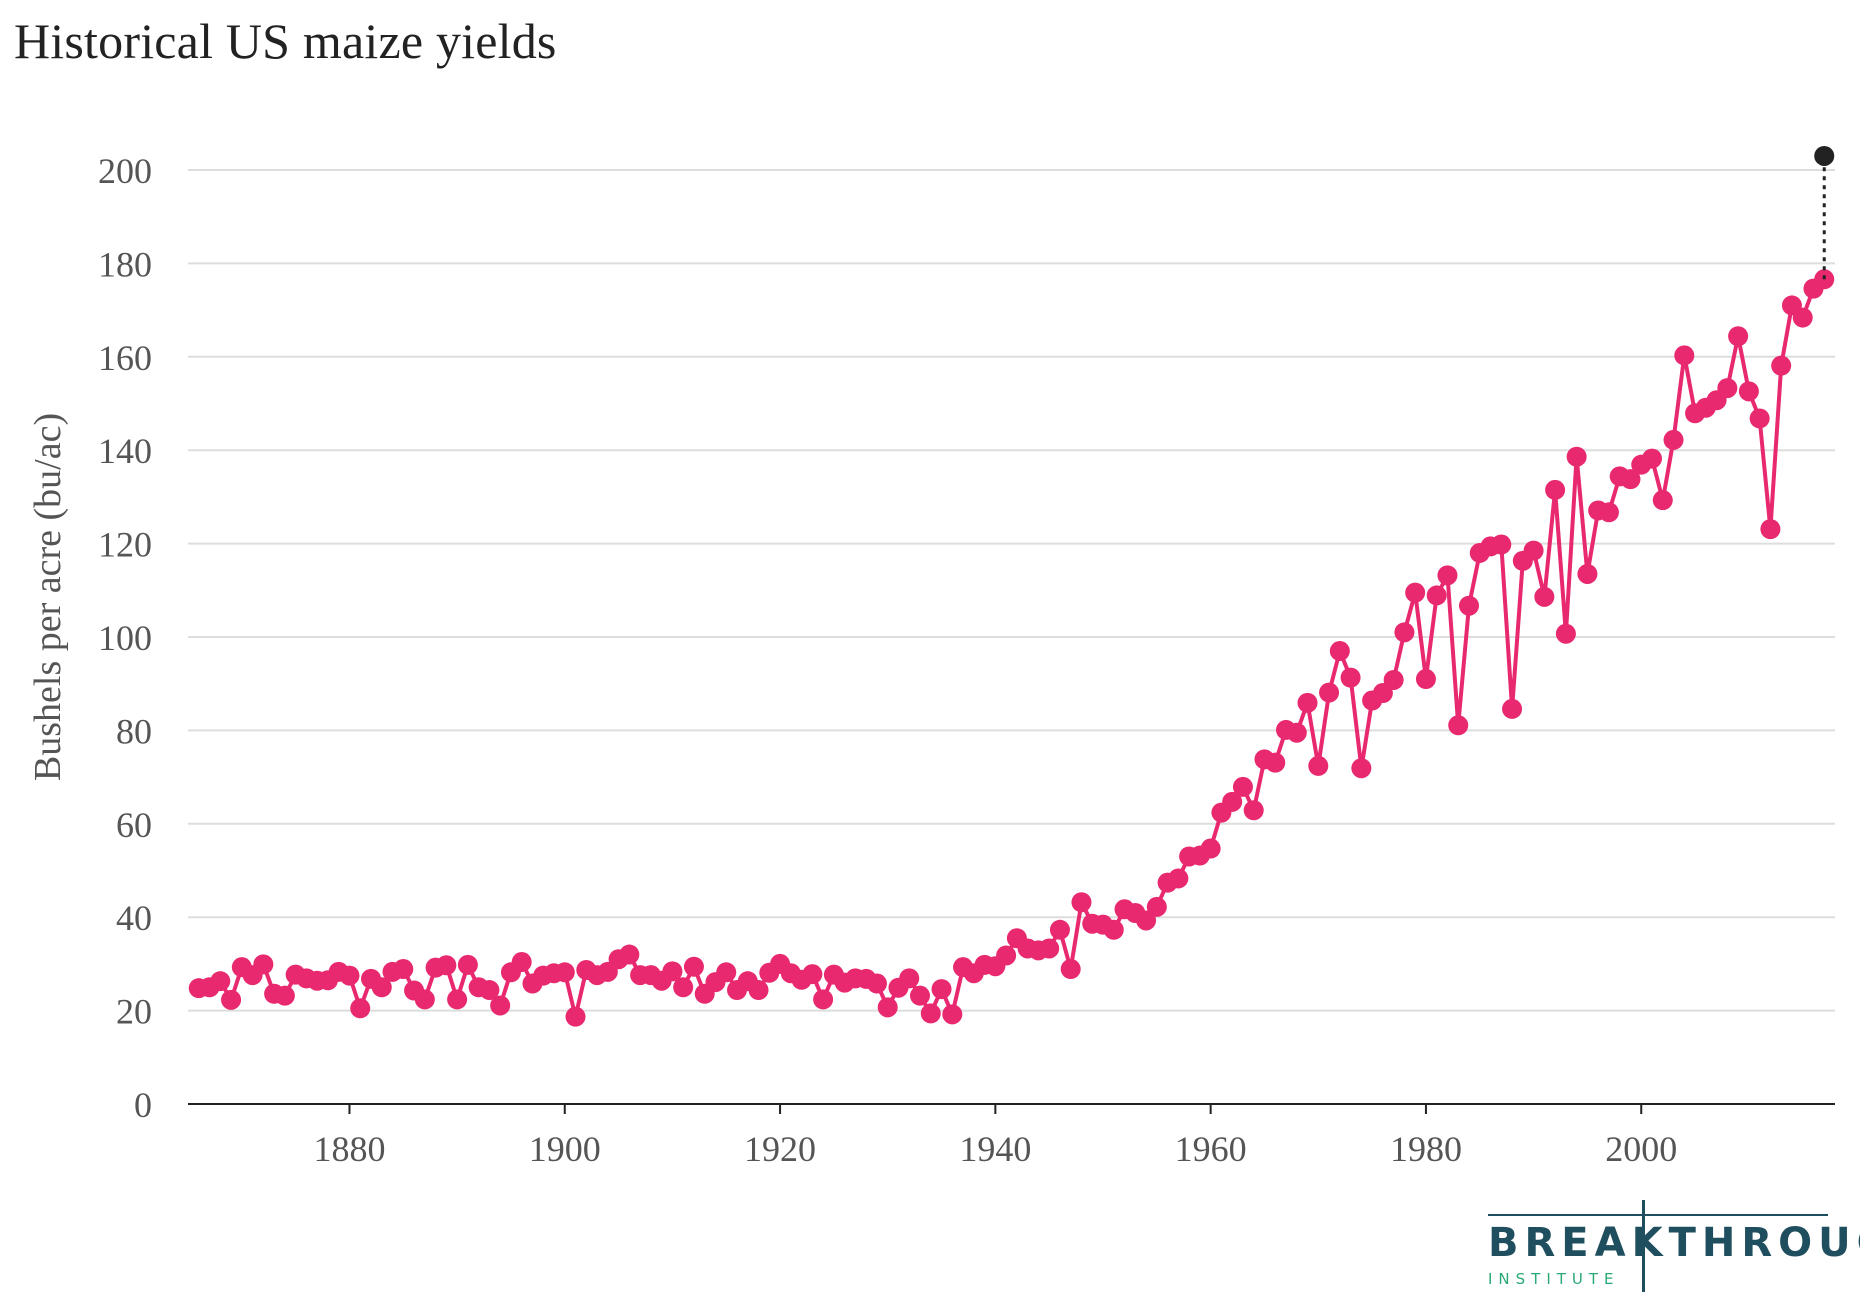 This screenshot has height=1296, width=1860. What do you see at coordinates (1426, 1149) in the screenshot?
I see `x-tick-label: 1980` at bounding box center [1426, 1149].